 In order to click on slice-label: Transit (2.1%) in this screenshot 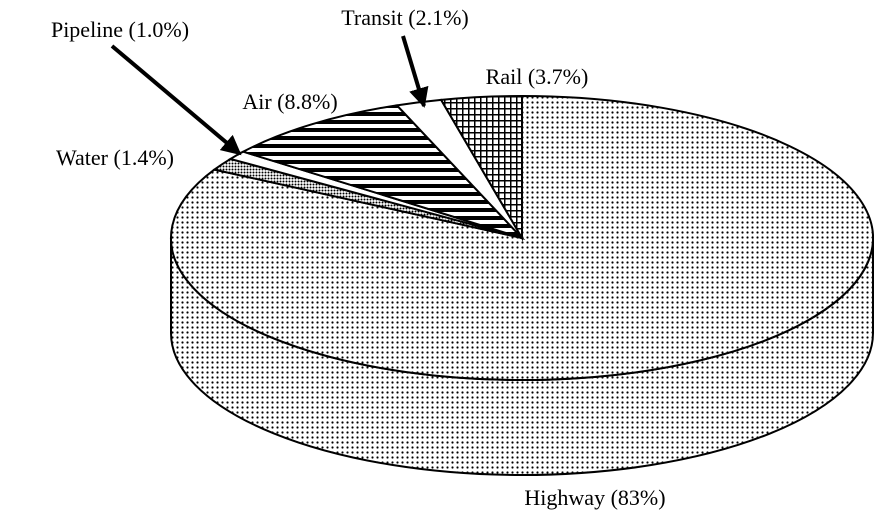, I will do `click(405, 17)`.